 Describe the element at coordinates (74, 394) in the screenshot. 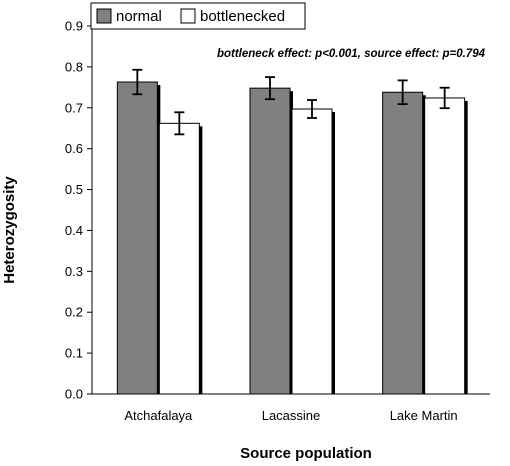

I see `y-tick-label: 0.0` at that location.